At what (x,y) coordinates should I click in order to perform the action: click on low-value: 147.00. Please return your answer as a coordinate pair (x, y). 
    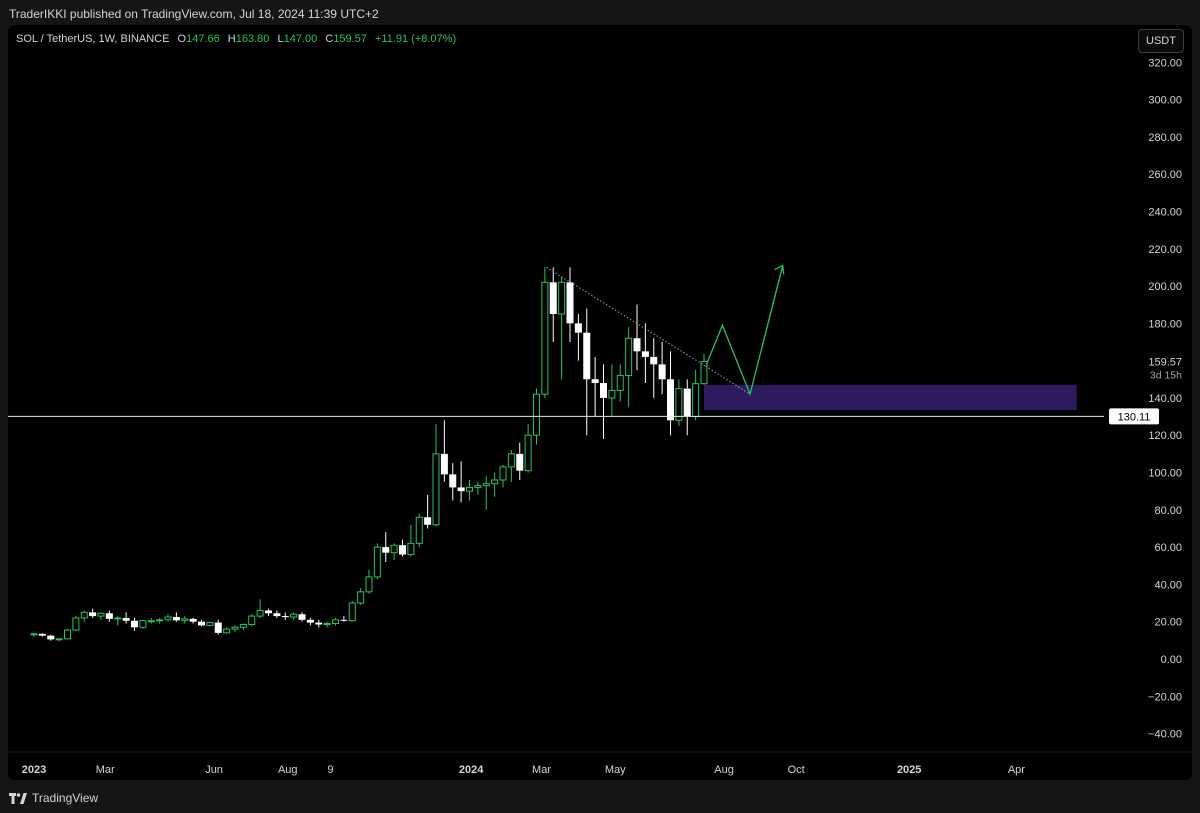
    Looking at the image, I should click on (300, 39).